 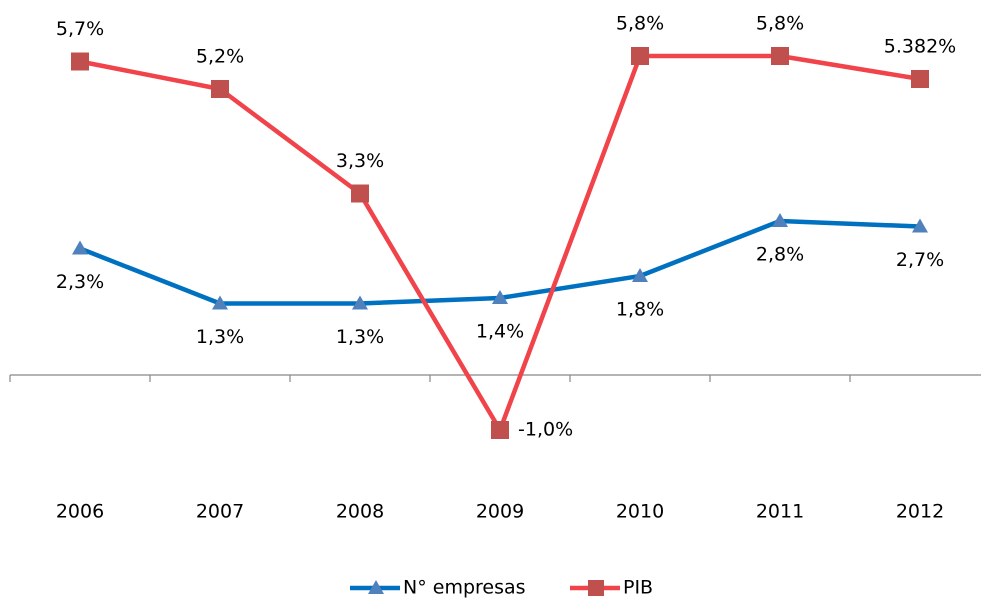 I want to click on data-label: -1,0%, so click(x=545, y=430).